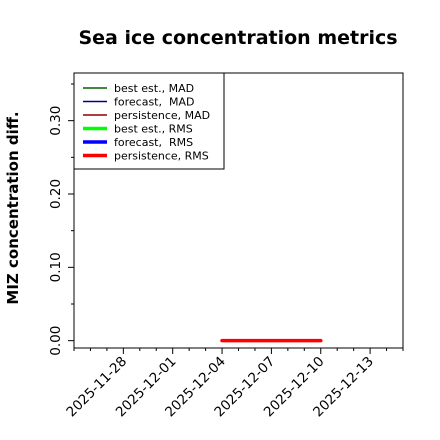 The width and height of the screenshot is (440, 440). I want to click on y-tick-label: 0.30, so click(56, 121).